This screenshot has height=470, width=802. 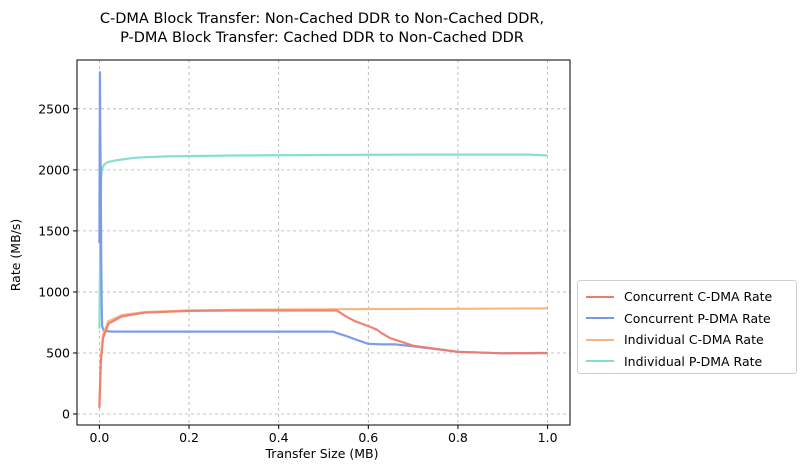 I want to click on x-tick-label: 0.4, so click(x=279, y=437).